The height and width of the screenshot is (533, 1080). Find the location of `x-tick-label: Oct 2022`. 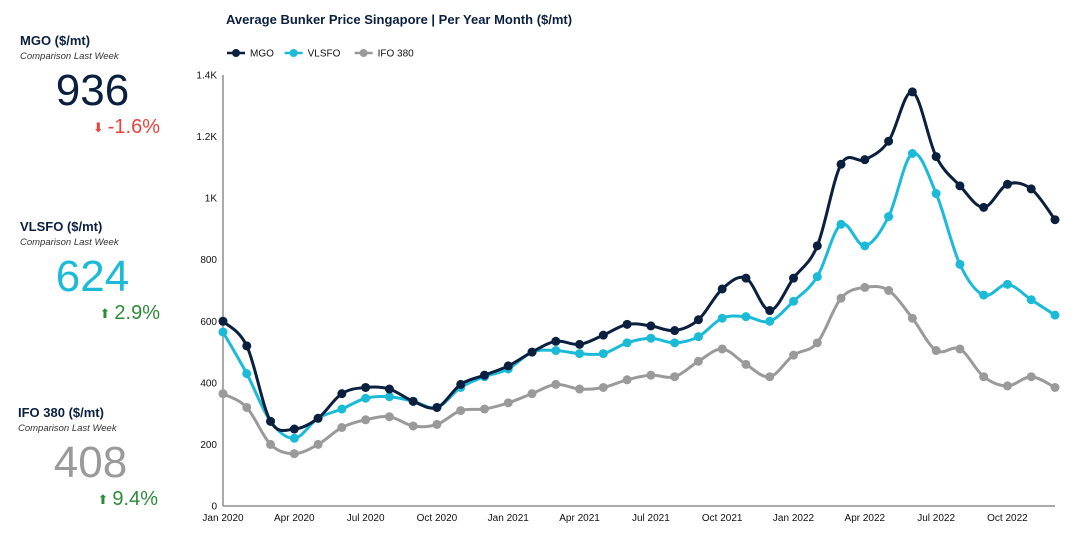

x-tick-label: Oct 2022 is located at coordinates (1007, 518).